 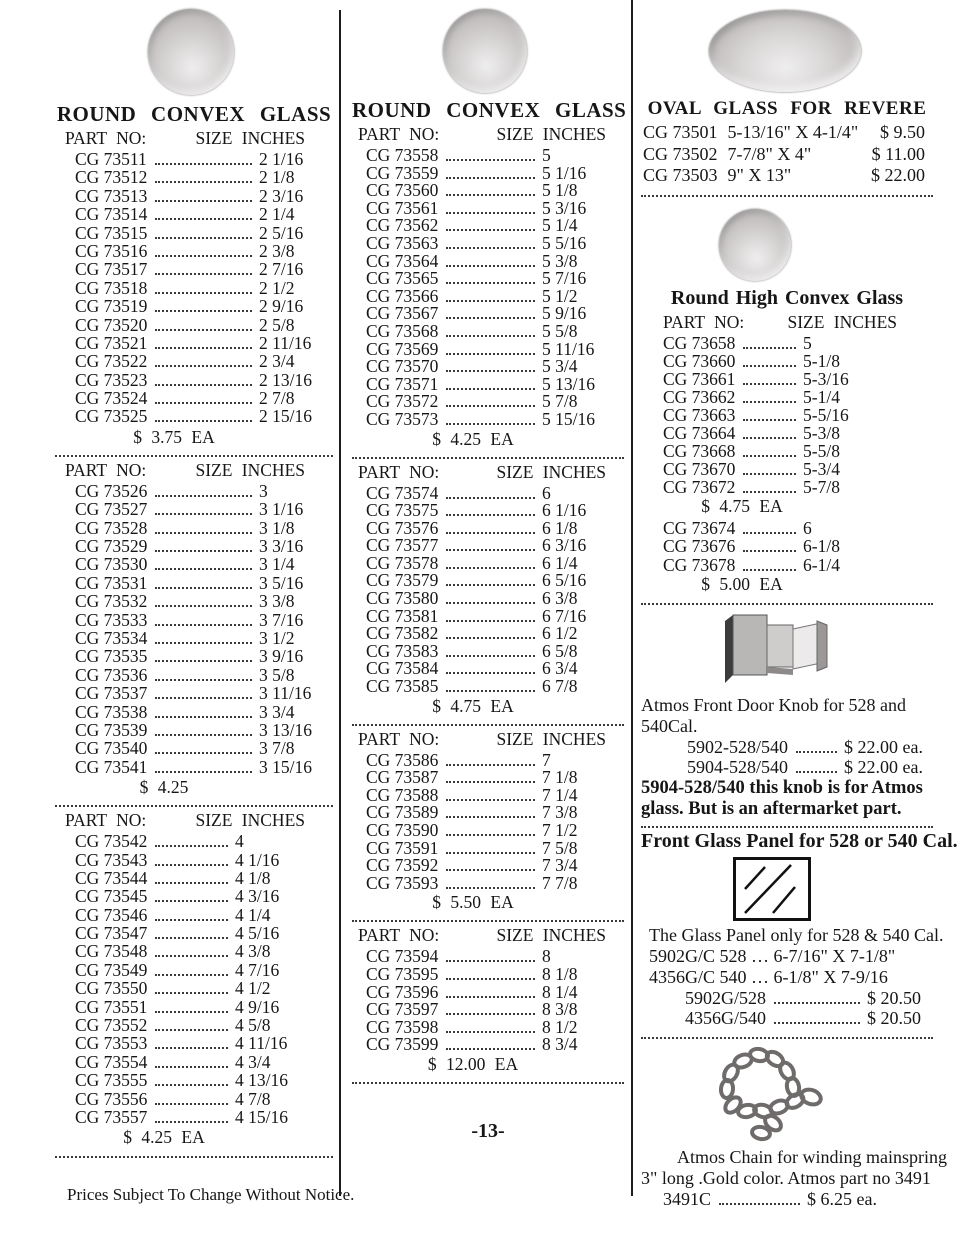 I want to click on part-number: CG 73660, so click(x=699, y=360).